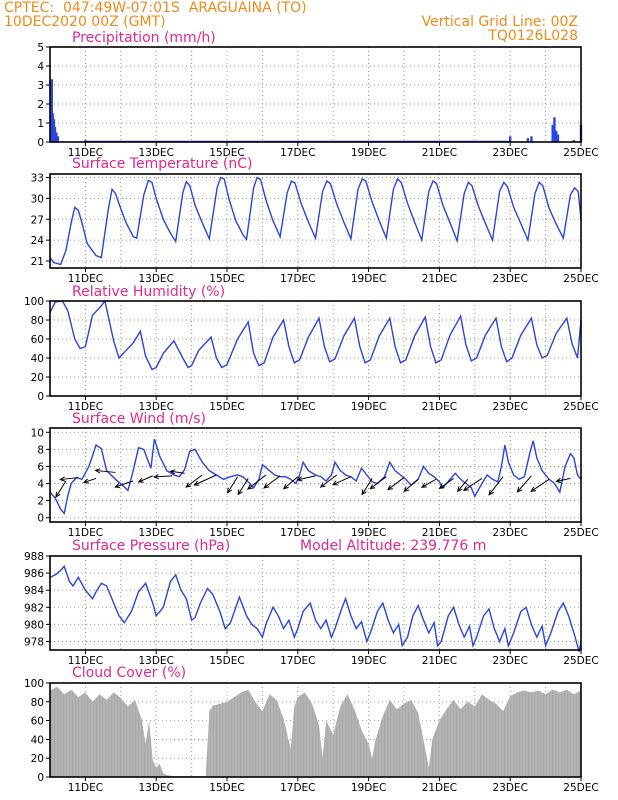 Image resolution: width=618 pixels, height=800 pixels. What do you see at coordinates (315, 335) in the screenshot?
I see `humidity-series-line` at bounding box center [315, 335].